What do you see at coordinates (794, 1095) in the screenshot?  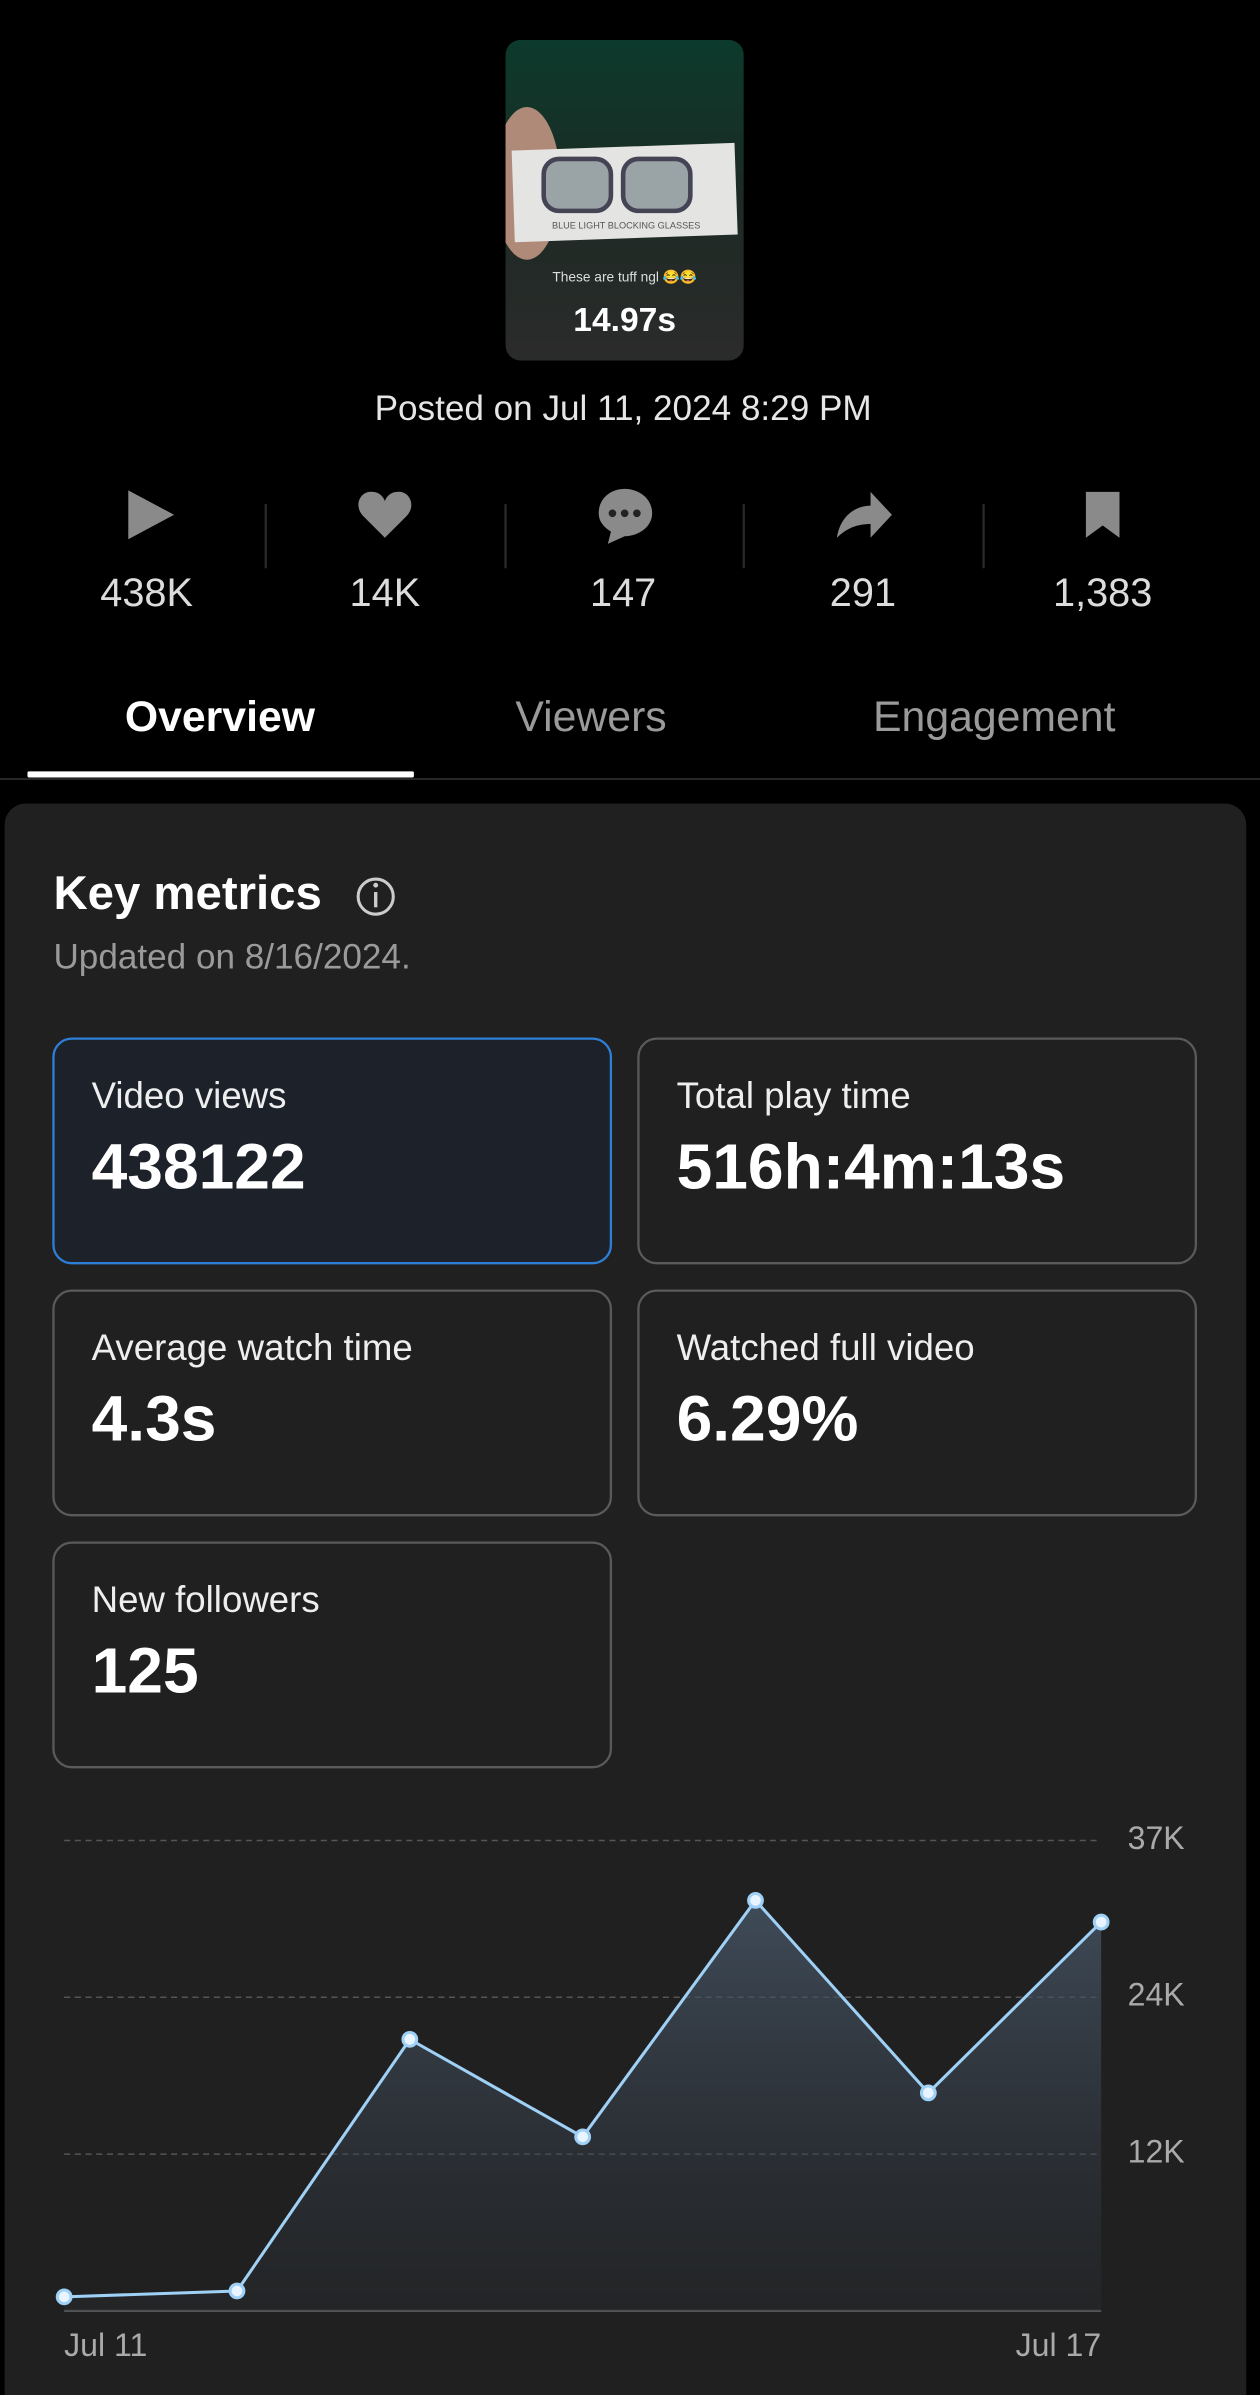 I see `metric-label: Total play time` at bounding box center [794, 1095].